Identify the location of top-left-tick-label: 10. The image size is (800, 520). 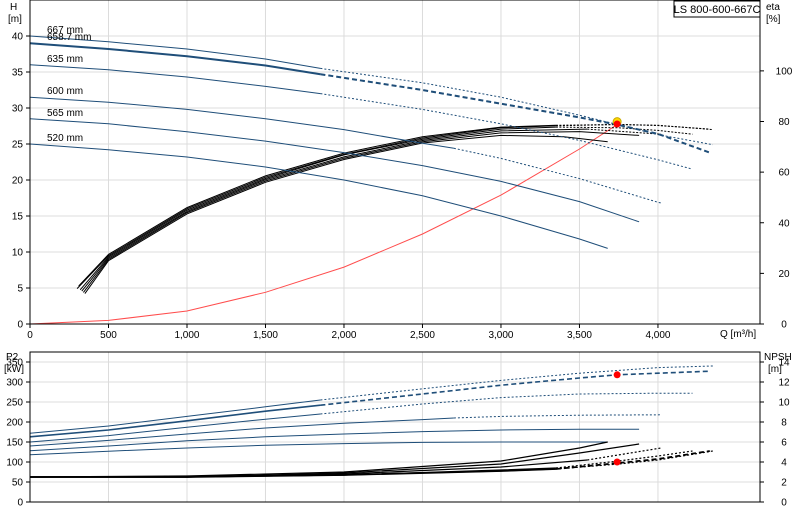
(18, 253).